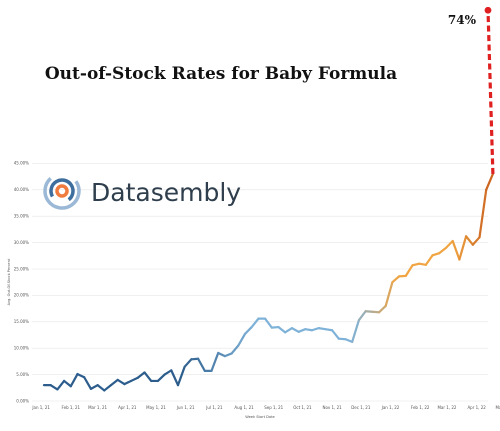 This screenshot has height=431, width=500. I want to click on projection-segment, so click(490, 92).